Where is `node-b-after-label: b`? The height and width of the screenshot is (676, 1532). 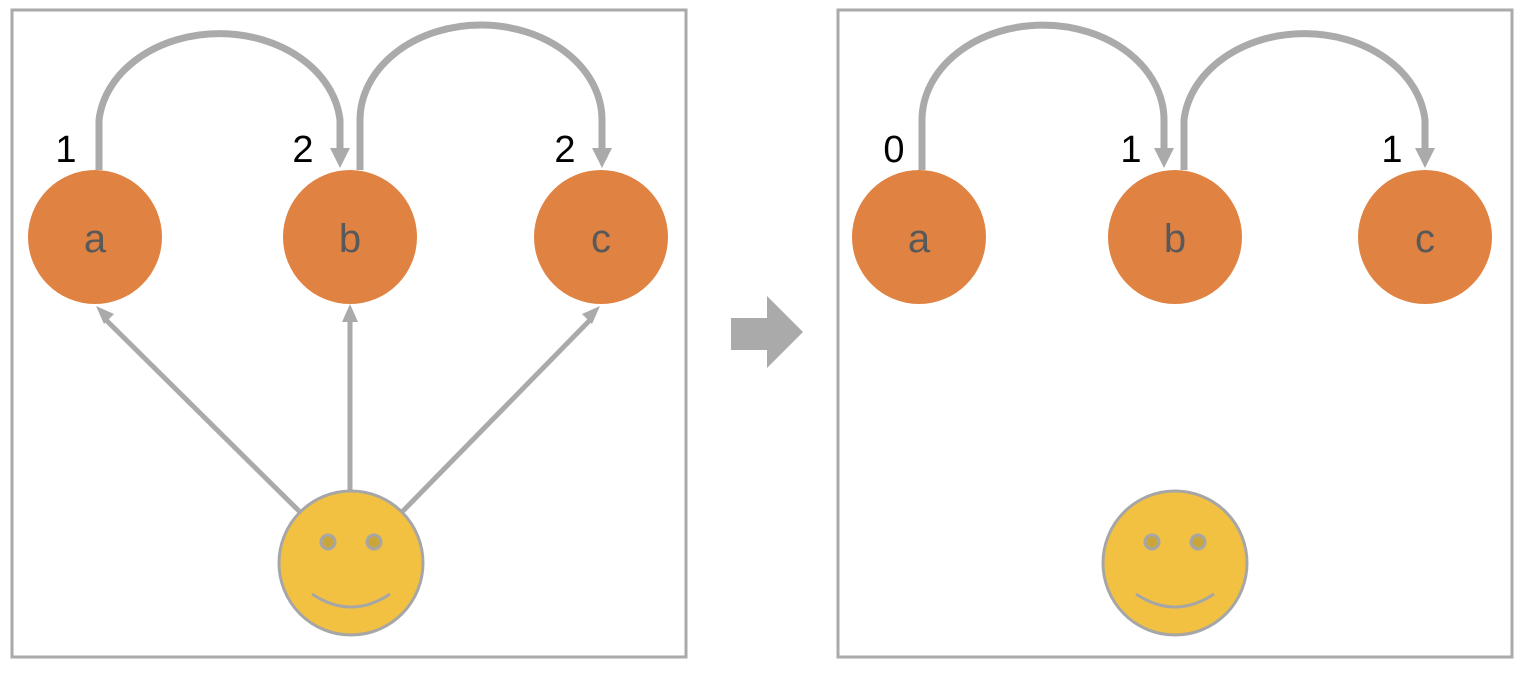
node-b-after-label: b is located at coordinates (1175, 239).